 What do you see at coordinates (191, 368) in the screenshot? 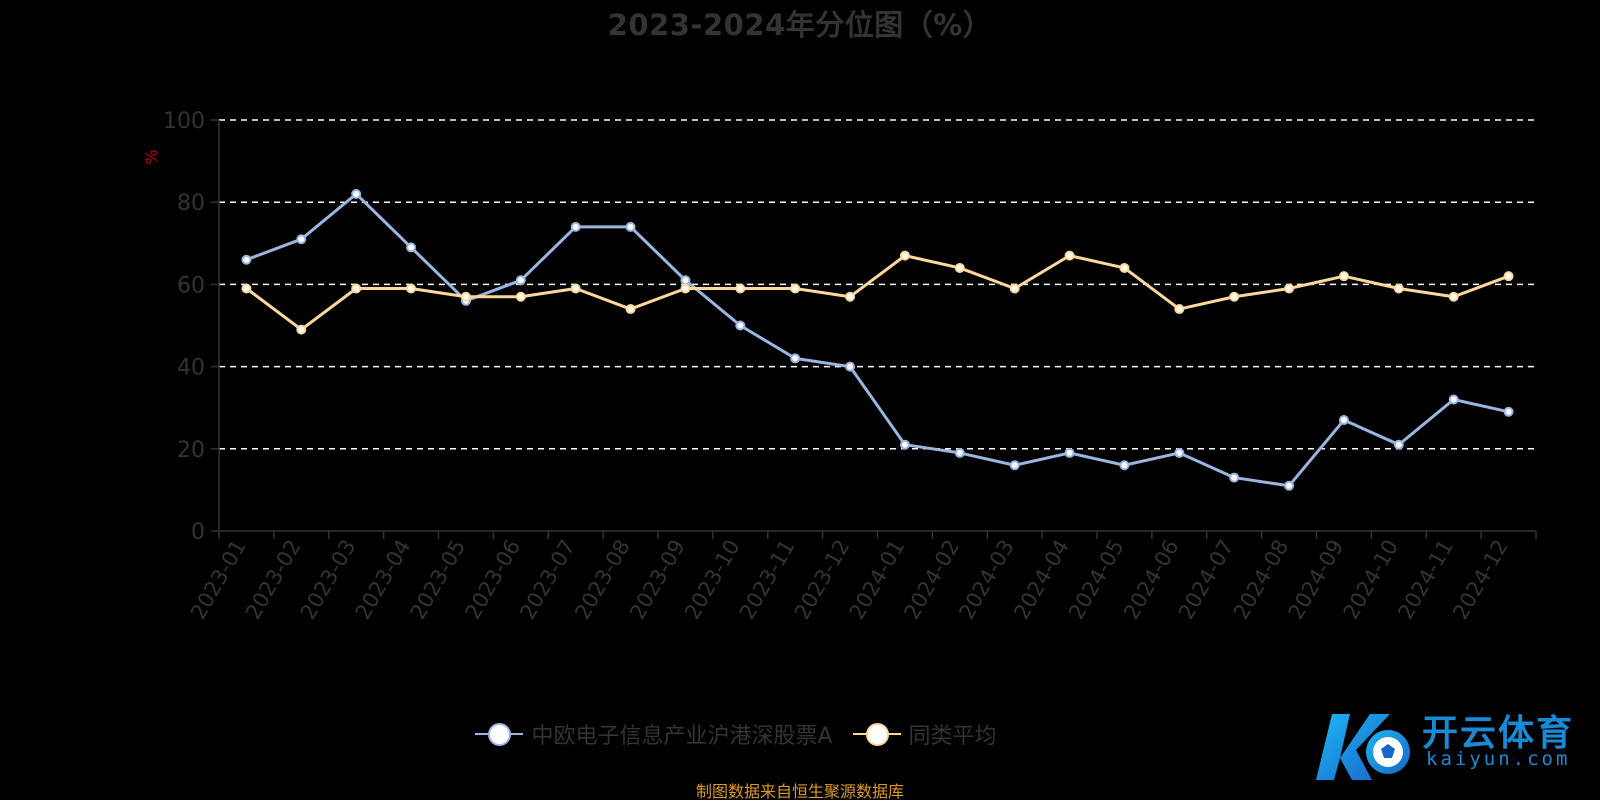
I see `y-tick-label: 40` at bounding box center [191, 368].